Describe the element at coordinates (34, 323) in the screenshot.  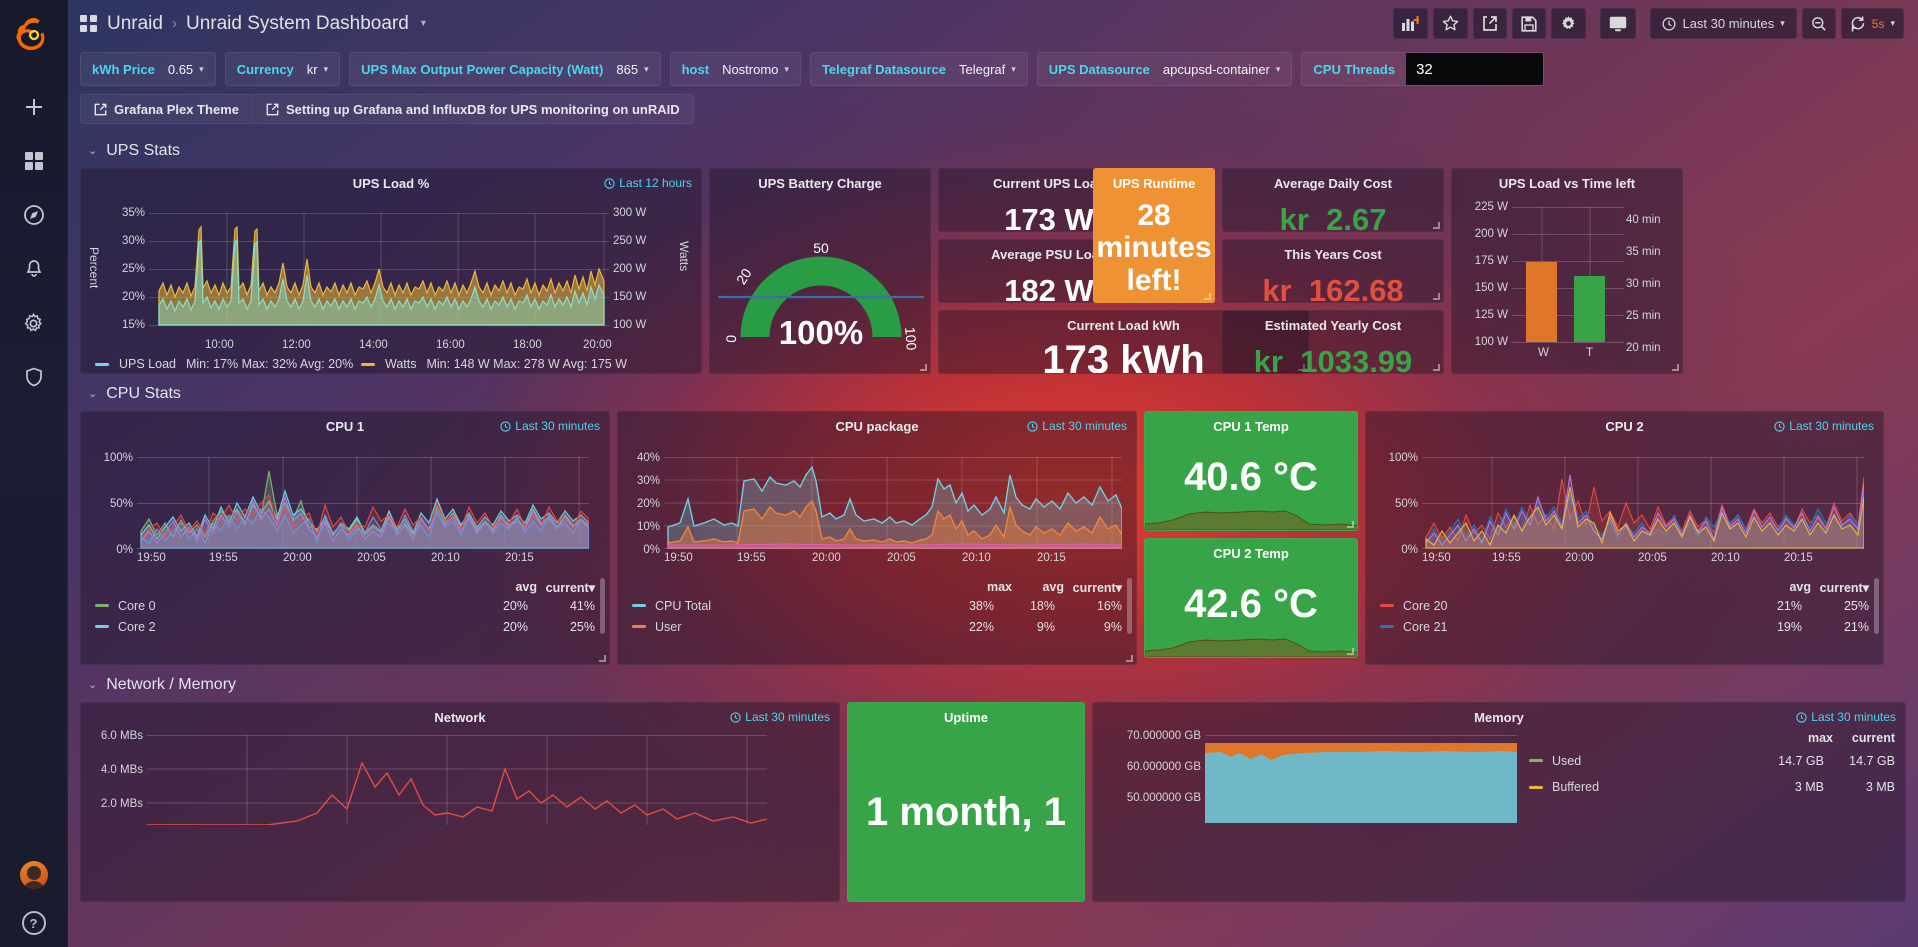
I see `configuration-gear-icon` at that location.